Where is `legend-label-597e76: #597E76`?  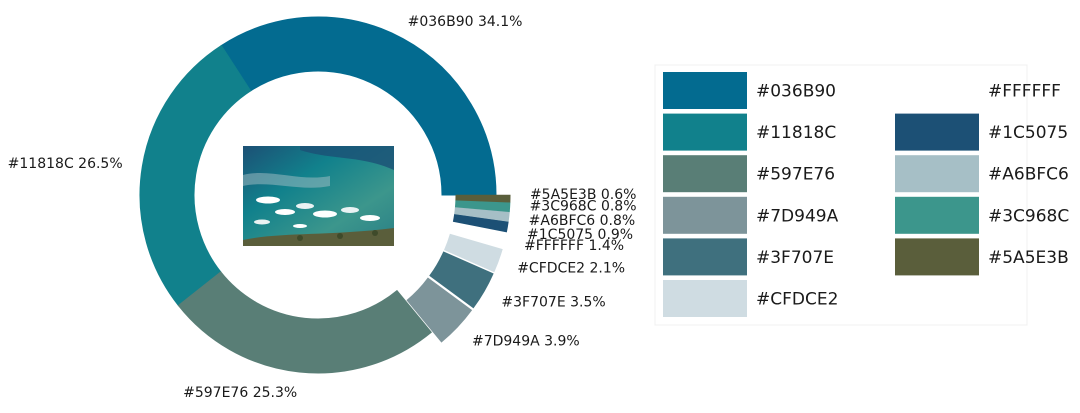 legend-label-597e76: #597E76 is located at coordinates (795, 175).